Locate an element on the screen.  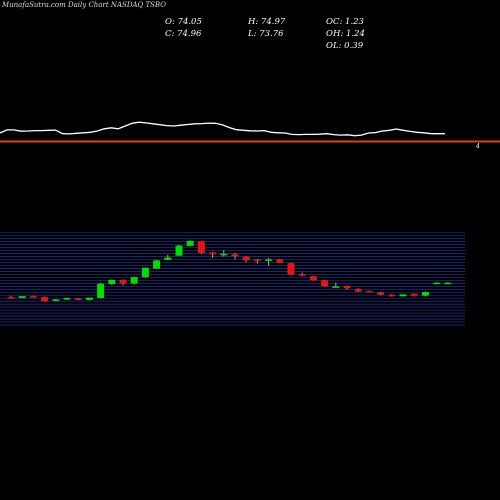
candlestick-series is located at coordinates (229, 271).